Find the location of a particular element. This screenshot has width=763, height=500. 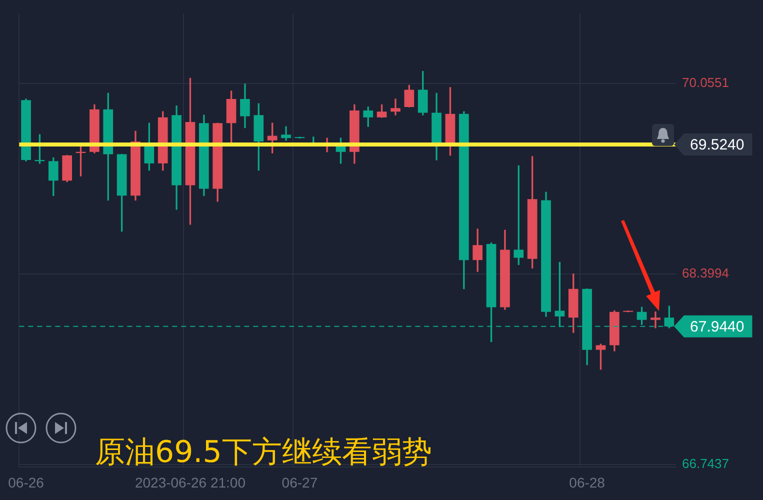

y-tick-label: 68.3994 is located at coordinates (706, 273).